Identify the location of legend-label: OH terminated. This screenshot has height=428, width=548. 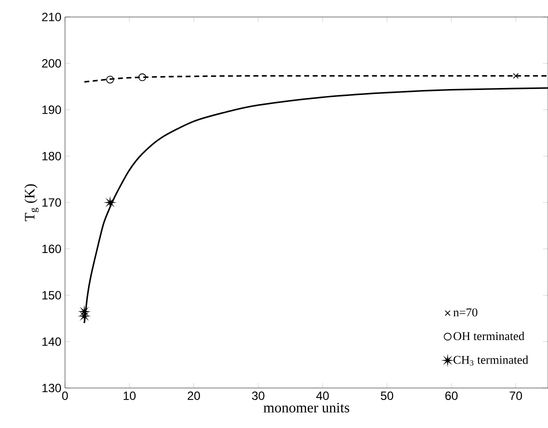
(489, 336).